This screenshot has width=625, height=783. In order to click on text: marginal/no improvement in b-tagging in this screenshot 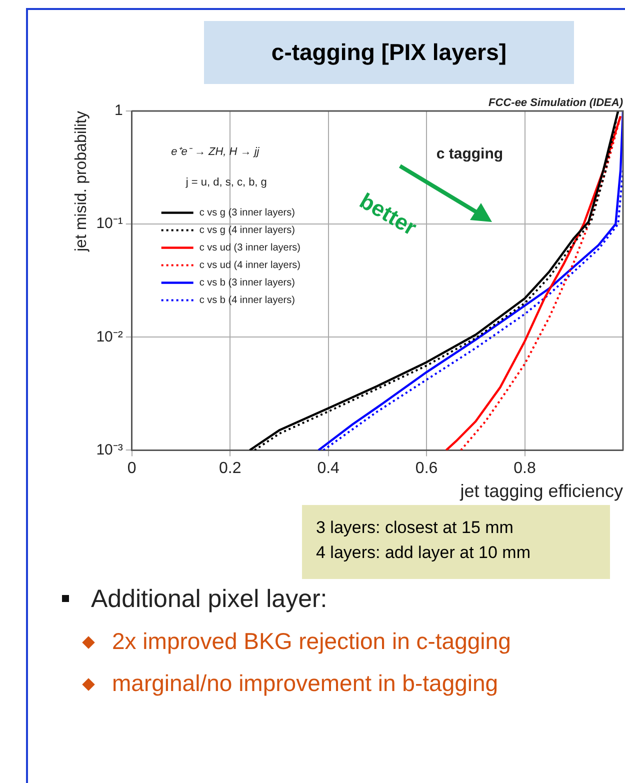, I will do `click(306, 683)`.